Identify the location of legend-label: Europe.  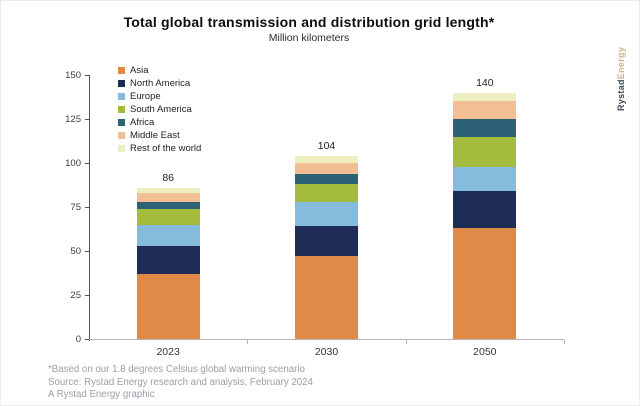
(145, 96).